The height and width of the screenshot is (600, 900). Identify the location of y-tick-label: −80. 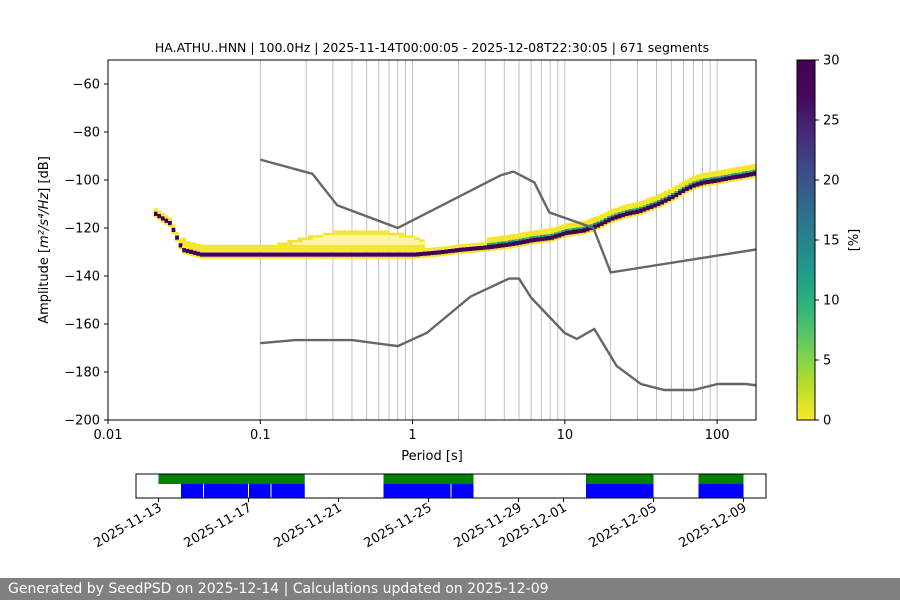
(86, 133).